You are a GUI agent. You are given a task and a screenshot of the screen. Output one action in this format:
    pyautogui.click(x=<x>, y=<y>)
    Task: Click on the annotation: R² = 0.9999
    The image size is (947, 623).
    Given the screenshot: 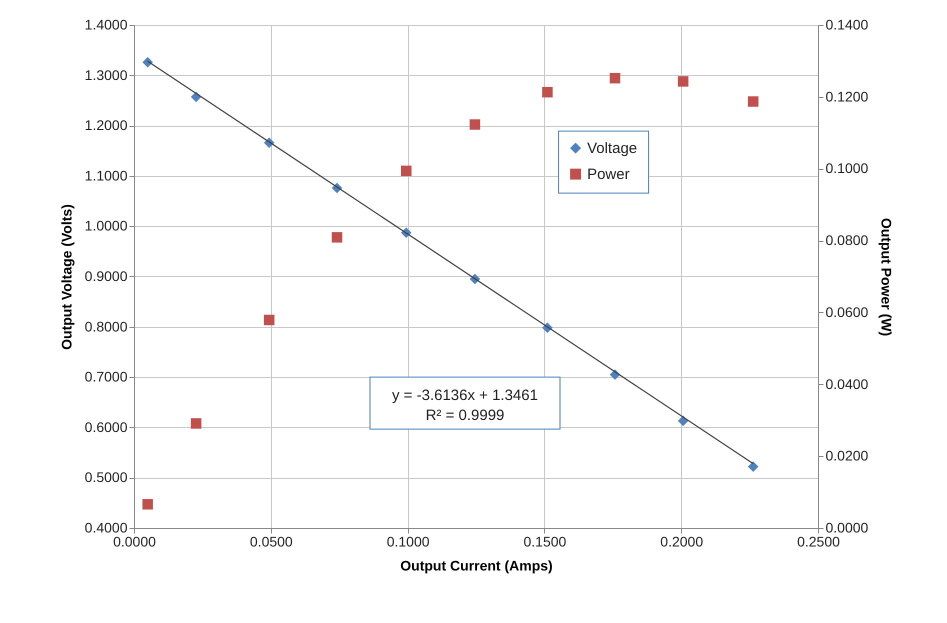 What is the action you would take?
    pyautogui.click(x=465, y=415)
    